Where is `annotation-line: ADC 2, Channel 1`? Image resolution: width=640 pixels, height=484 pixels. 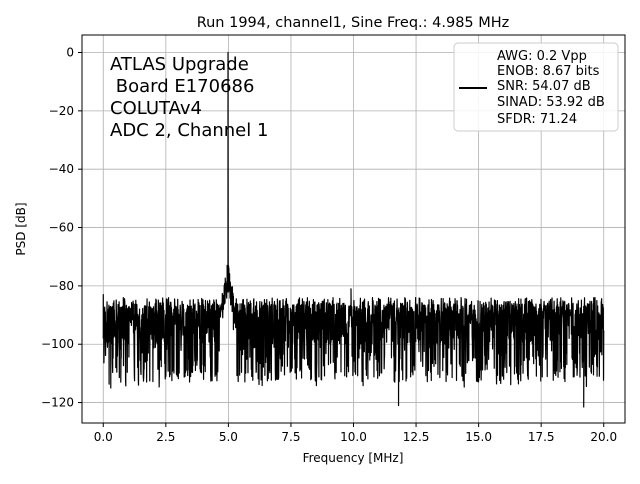 annotation-line: ADC 2, Channel 1 is located at coordinates (189, 130).